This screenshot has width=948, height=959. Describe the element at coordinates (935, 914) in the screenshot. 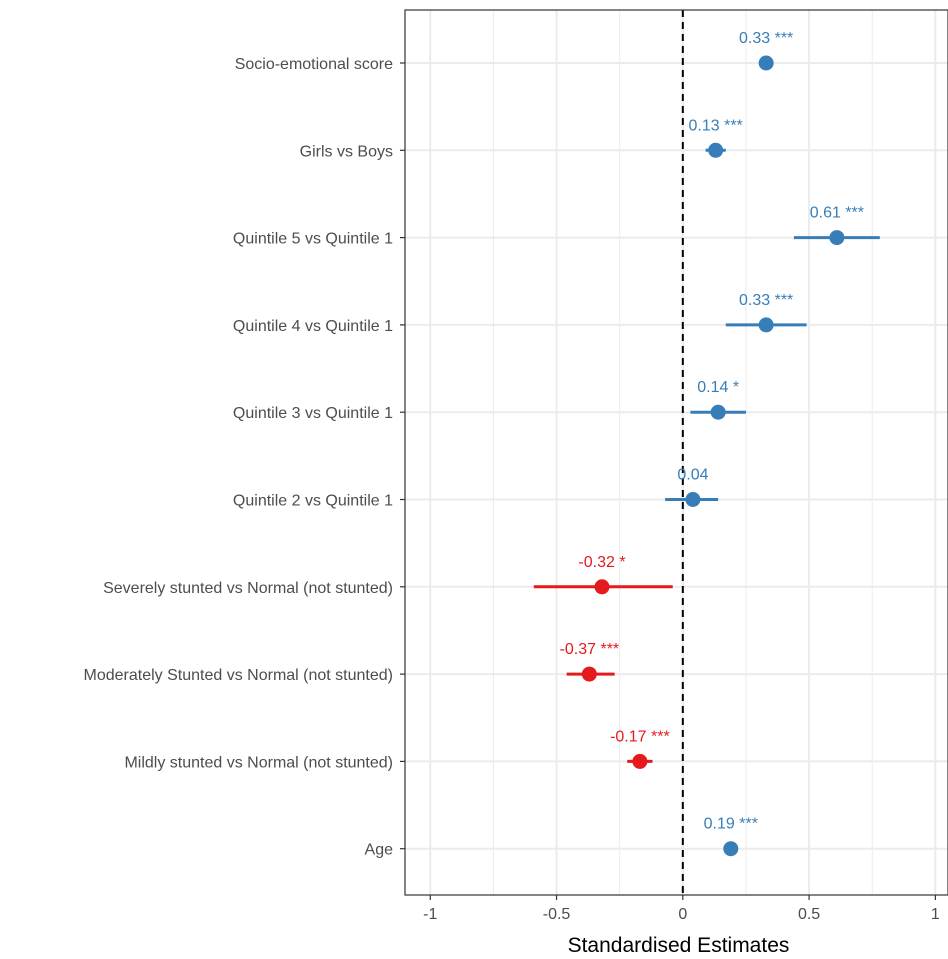

I see `x-tick-label: 1` at that location.